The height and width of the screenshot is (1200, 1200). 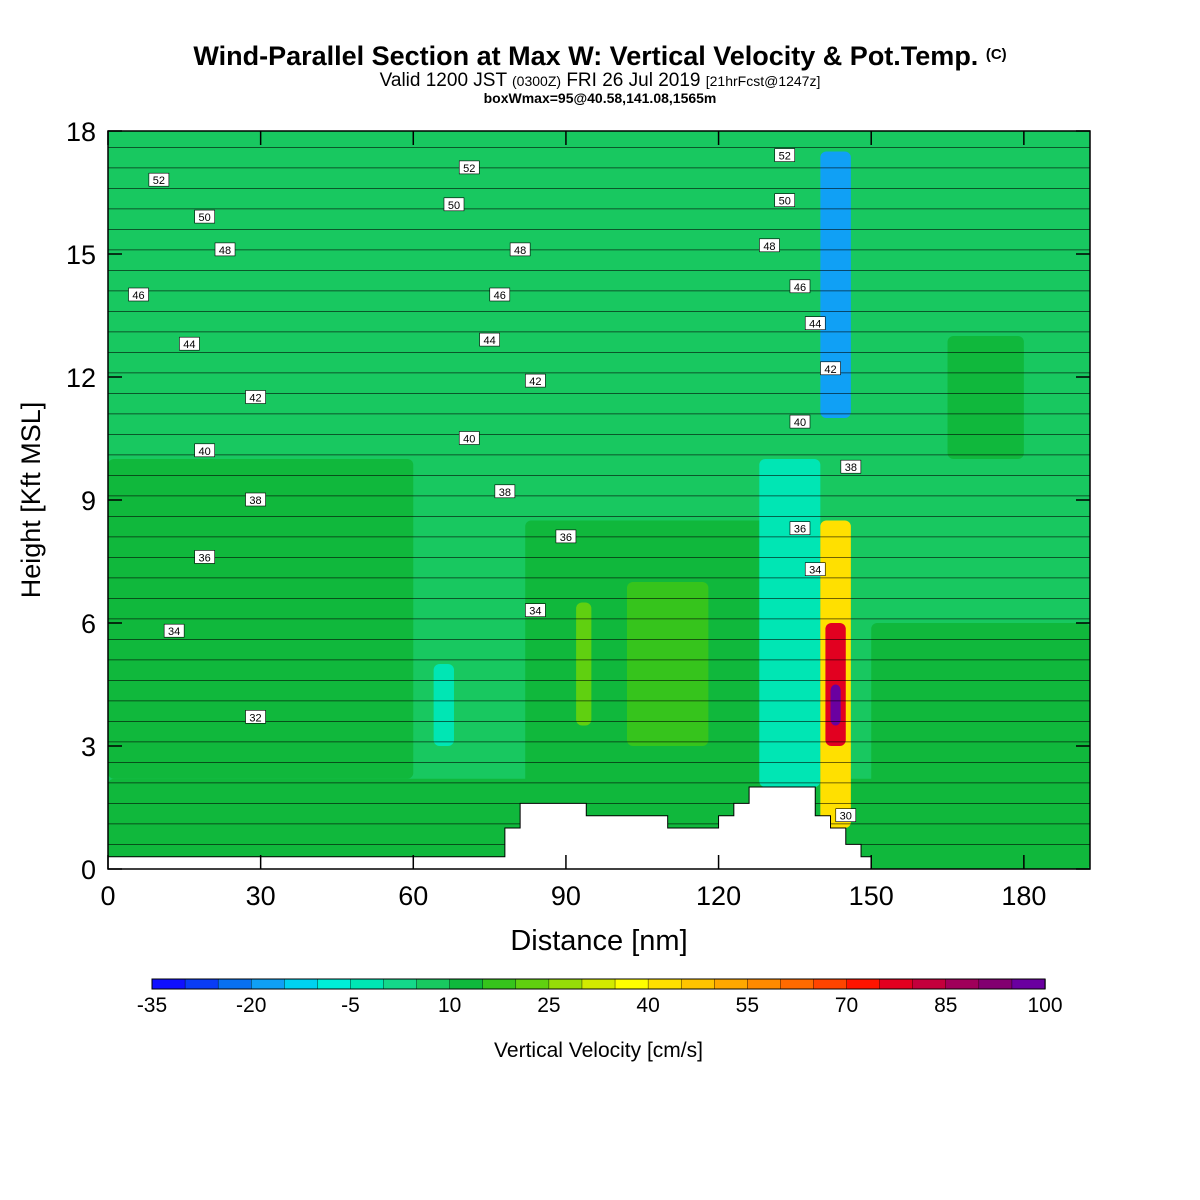 I want to click on contour-label-text: 42, so click(x=255, y=399).